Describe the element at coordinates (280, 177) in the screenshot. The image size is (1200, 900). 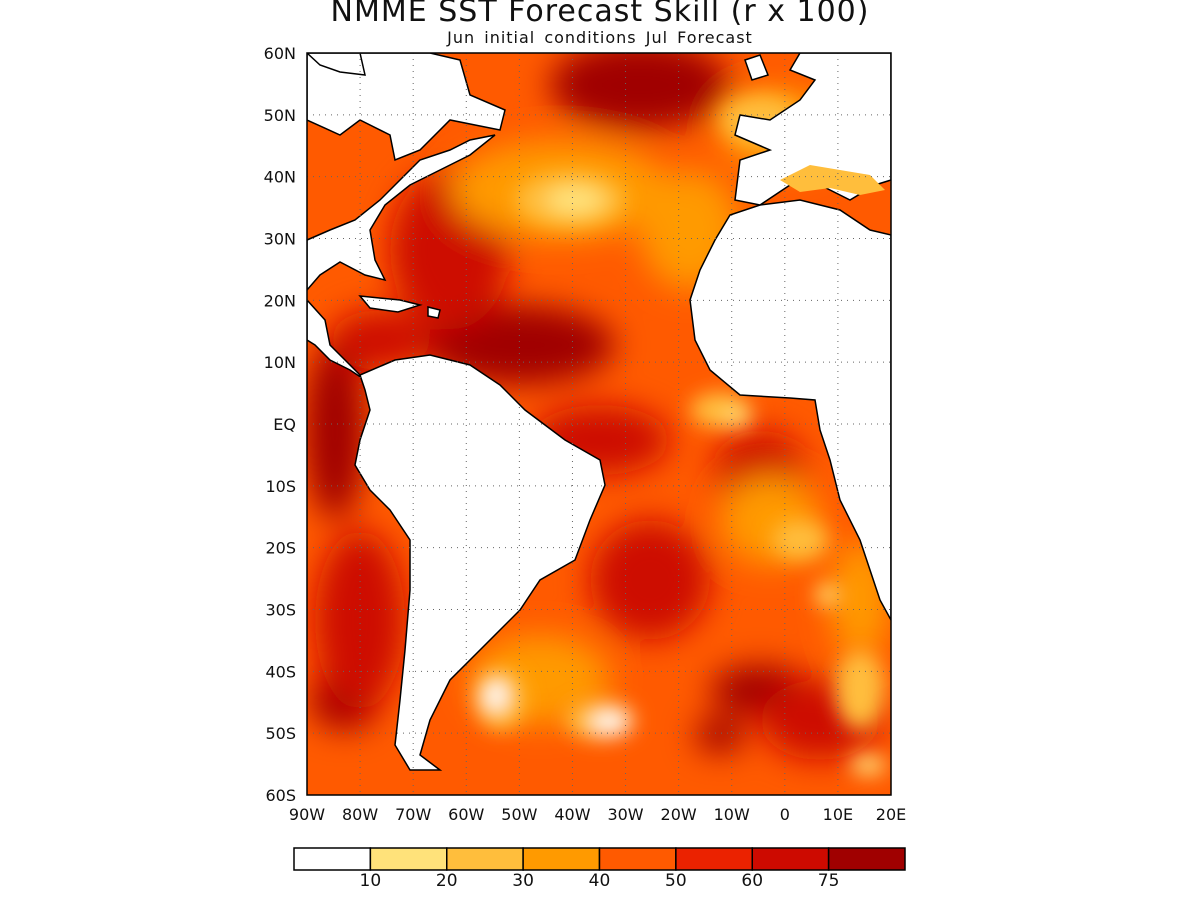
I see `lat-tick-label: 40N` at that location.